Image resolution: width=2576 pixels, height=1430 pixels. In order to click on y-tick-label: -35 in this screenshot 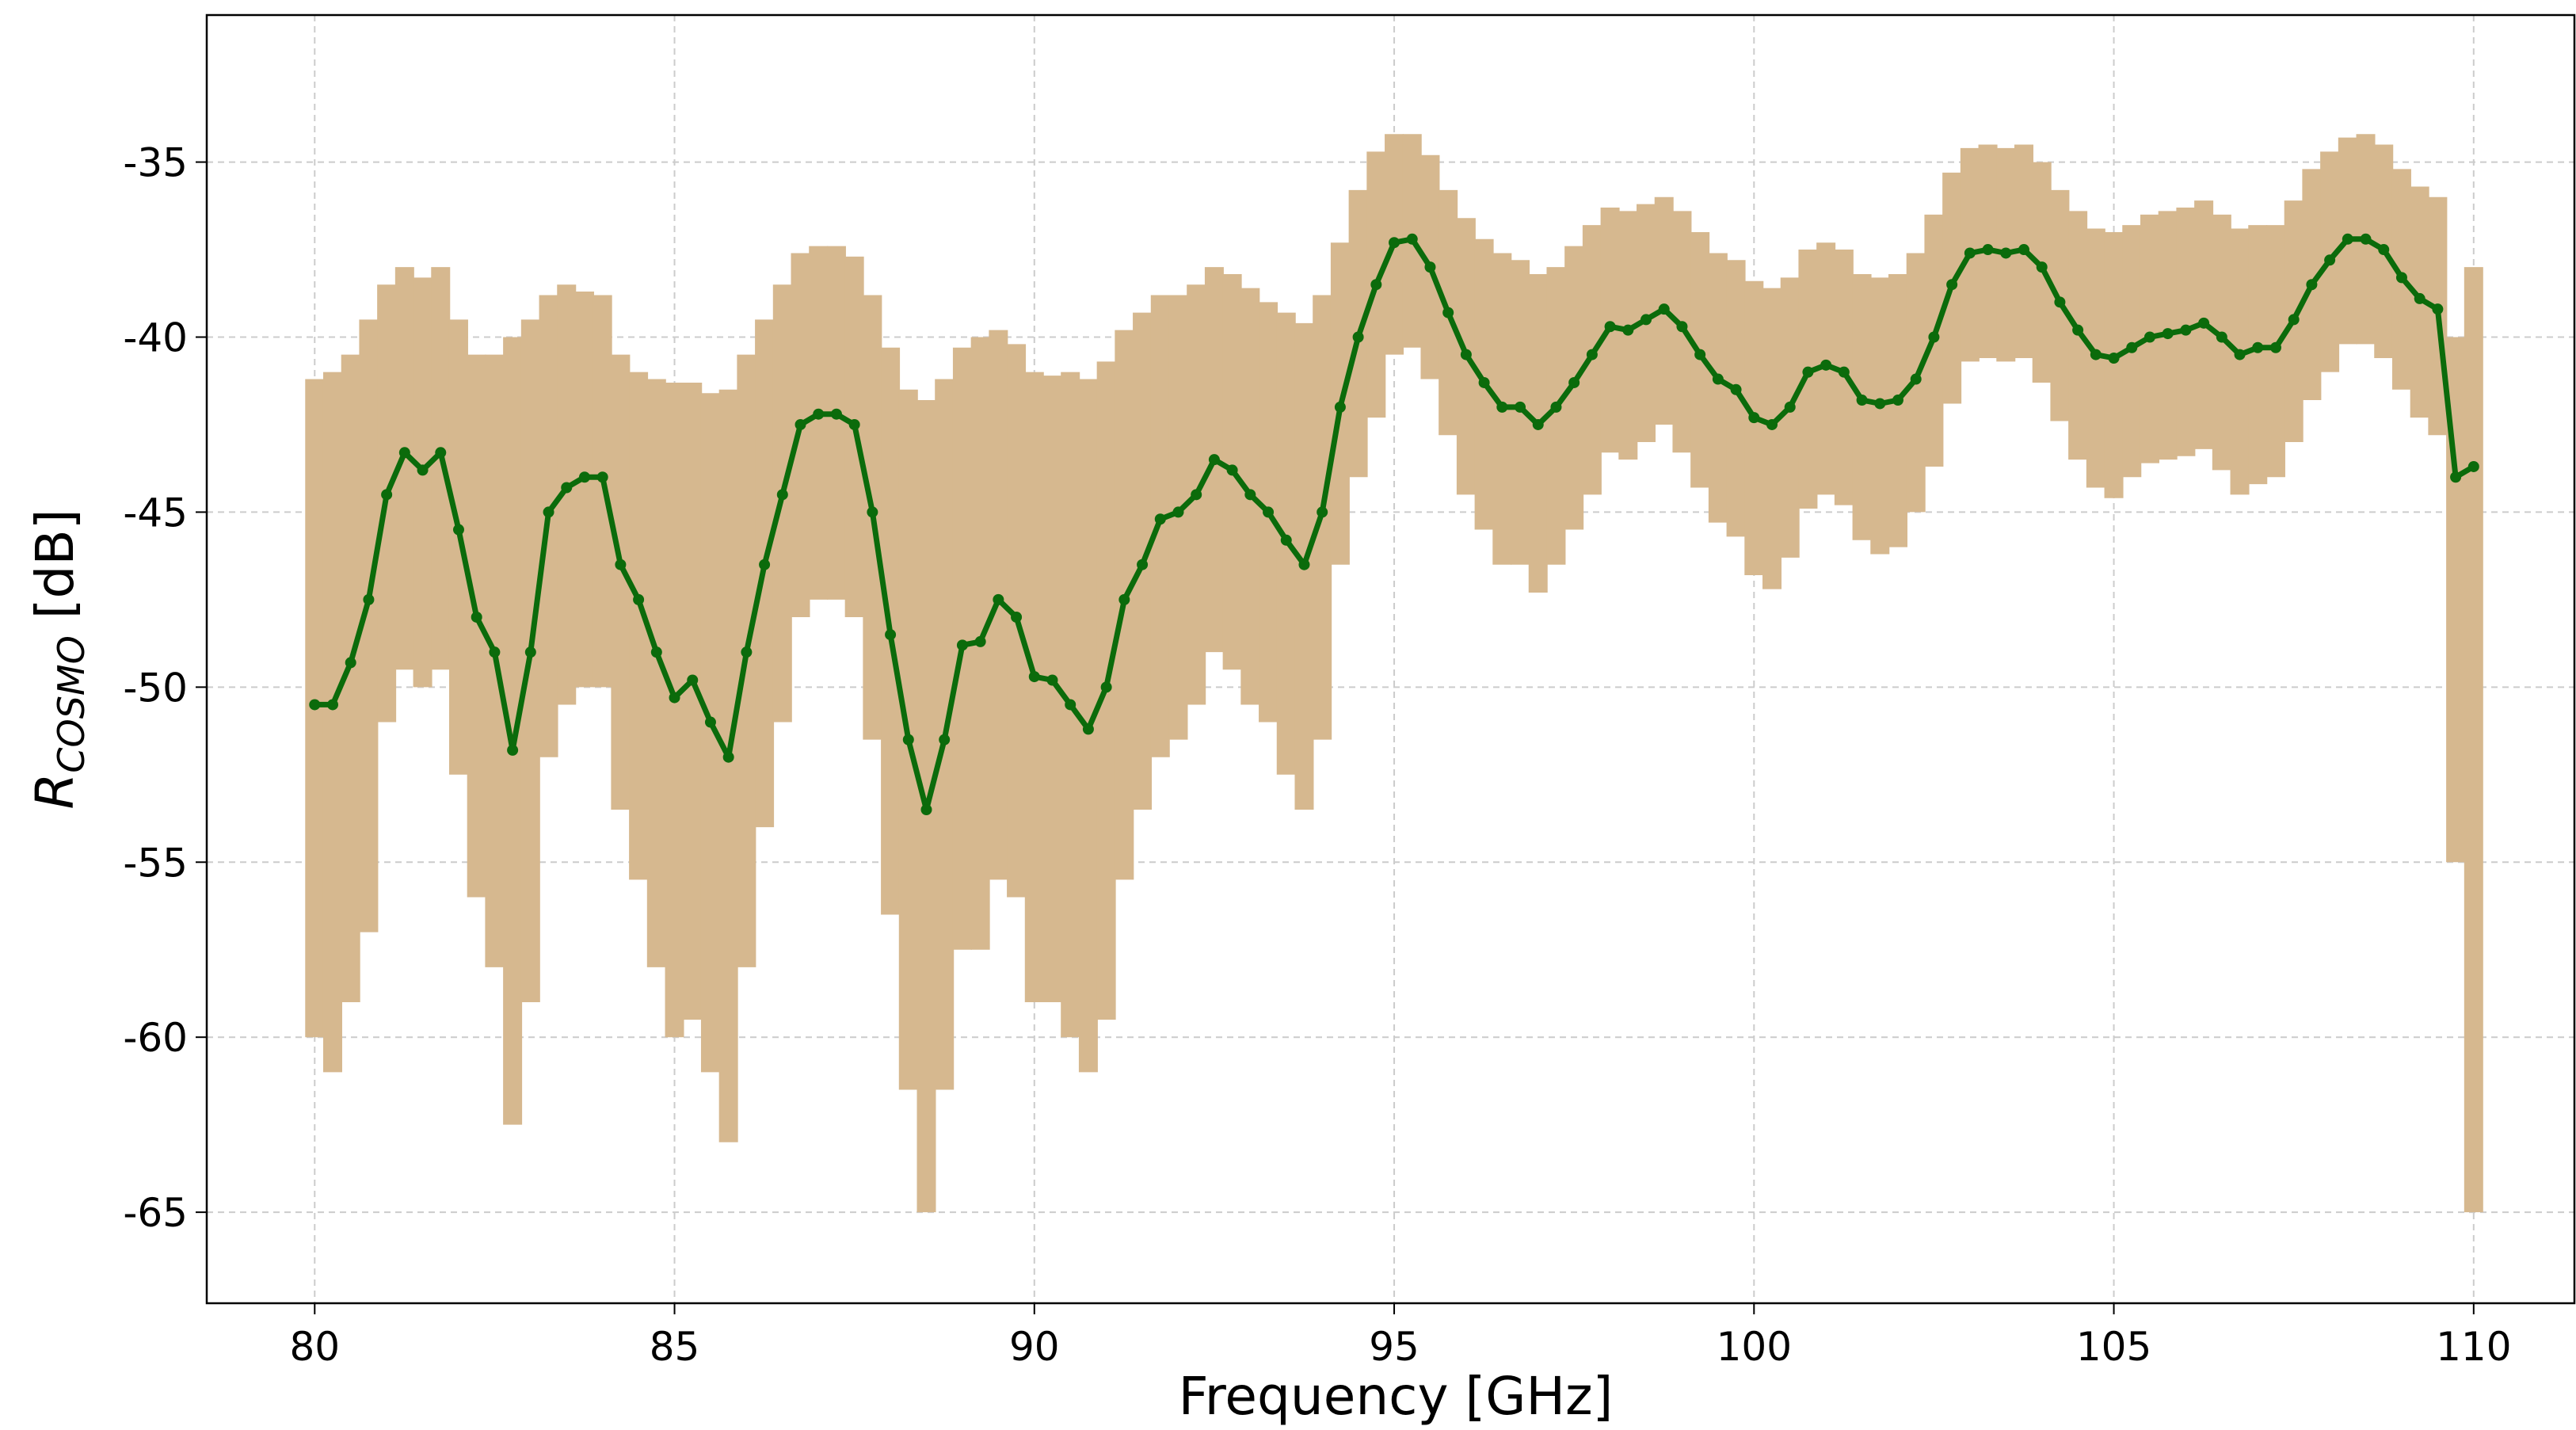, I will do `click(155, 163)`.